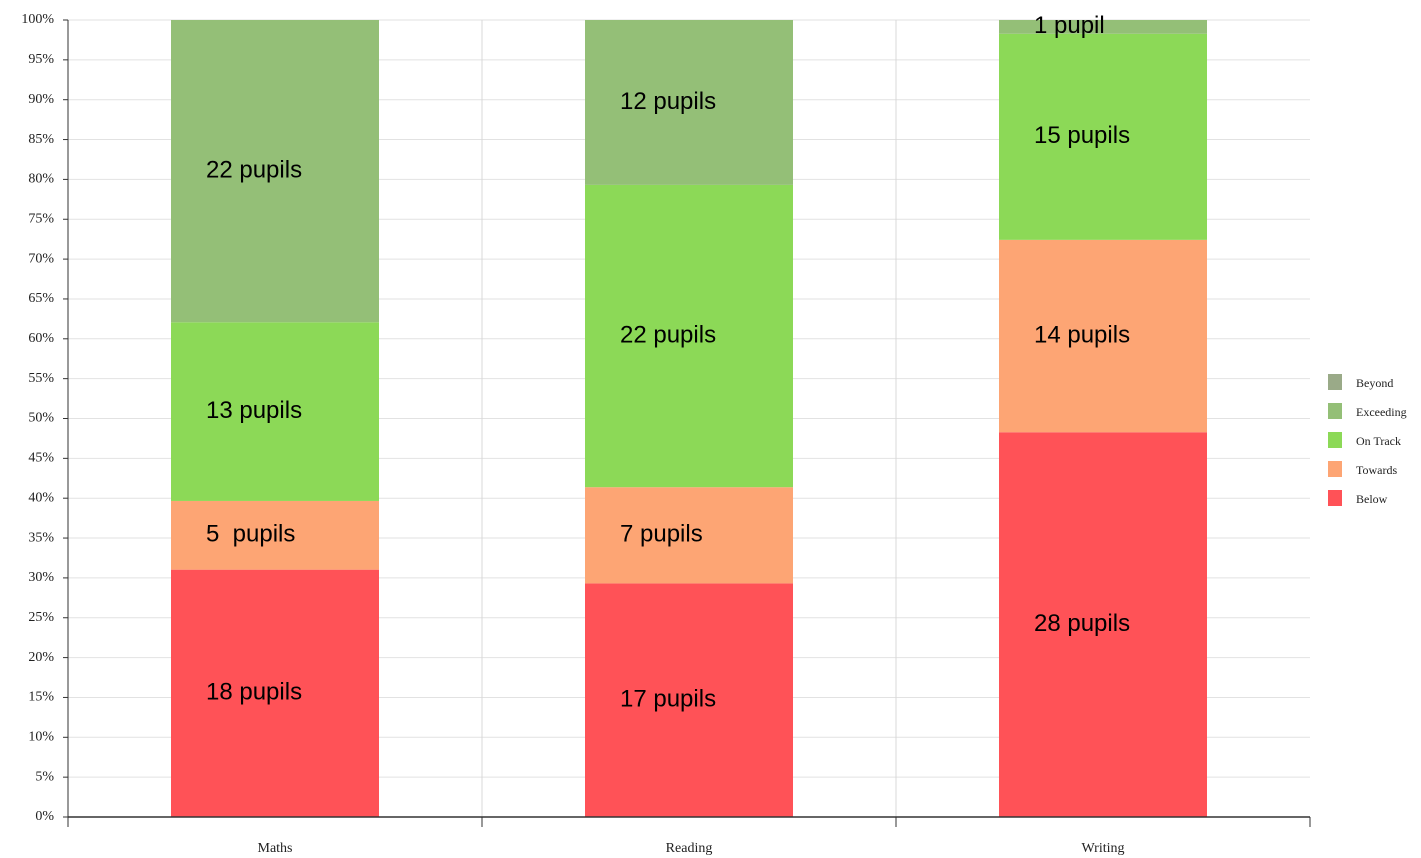  Describe the element at coordinates (41, 458) in the screenshot. I see `y-tick-label: 45%` at that location.